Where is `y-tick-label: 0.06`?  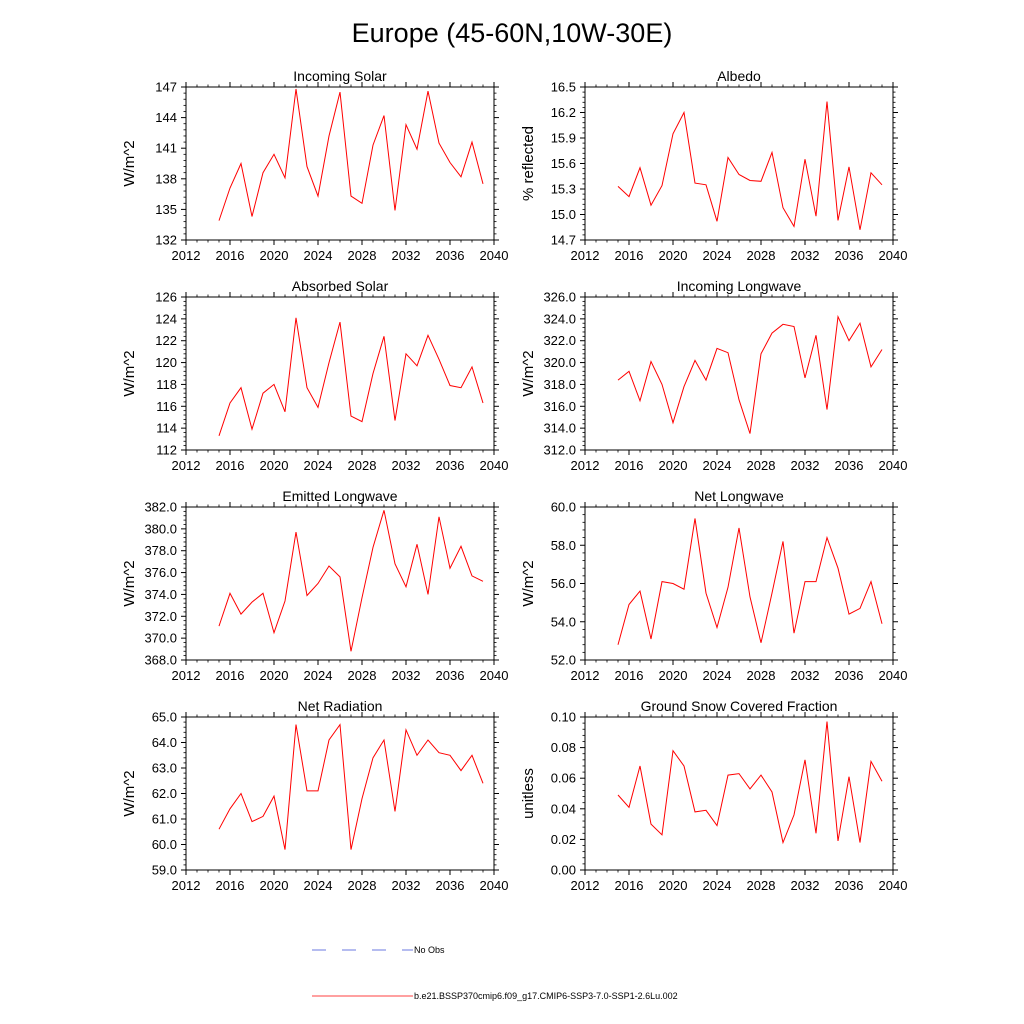
y-tick-label: 0.06 is located at coordinates (563, 778).